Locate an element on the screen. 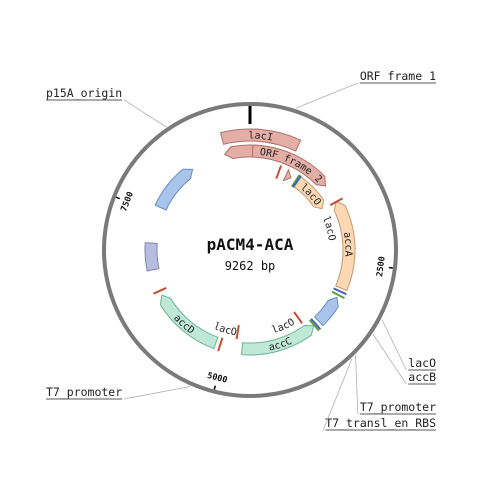 The width and height of the screenshot is (500, 500). feature-accB is located at coordinates (326, 311).